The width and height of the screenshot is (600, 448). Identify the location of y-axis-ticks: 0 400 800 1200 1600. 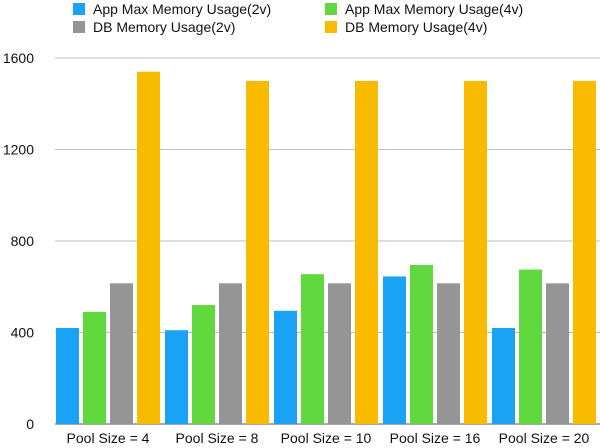
(18, 241).